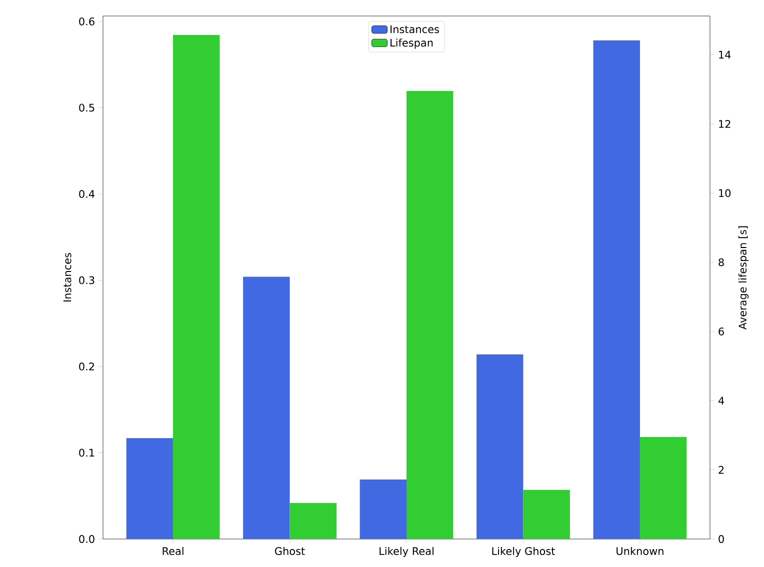 This screenshot has height=567, width=764. I want to click on y-tick-label: 0.6, so click(86, 21).